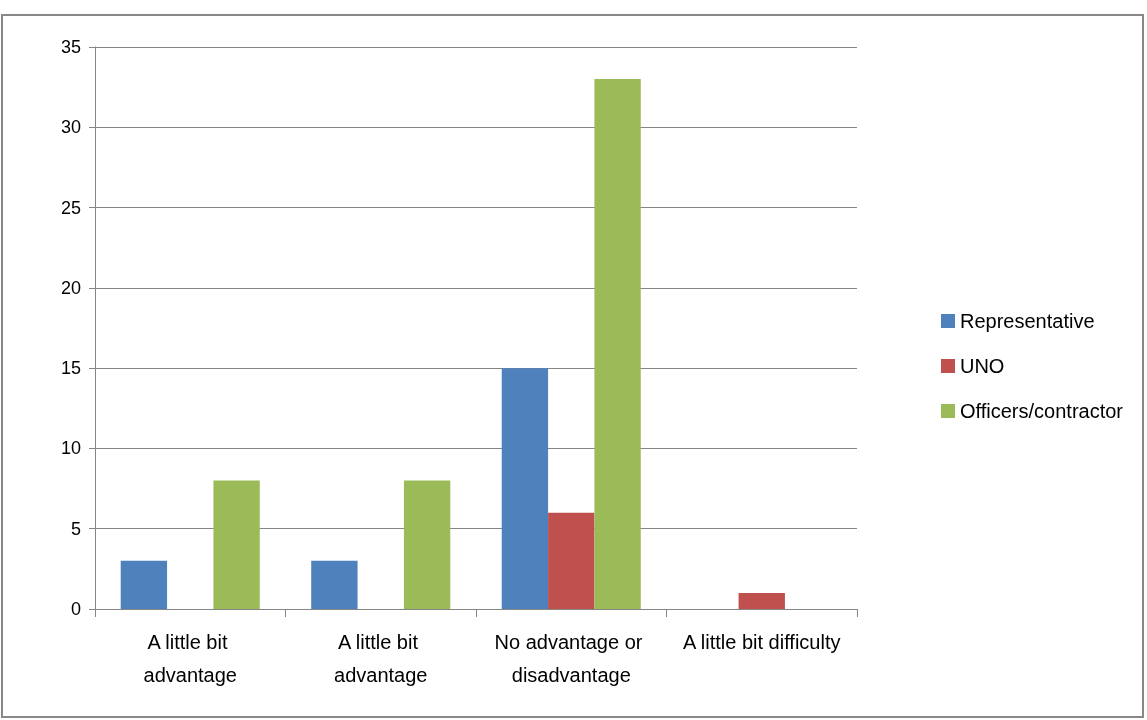 The height and width of the screenshot is (720, 1147). What do you see at coordinates (70, 287) in the screenshot?
I see `y-tick-label: 20` at bounding box center [70, 287].